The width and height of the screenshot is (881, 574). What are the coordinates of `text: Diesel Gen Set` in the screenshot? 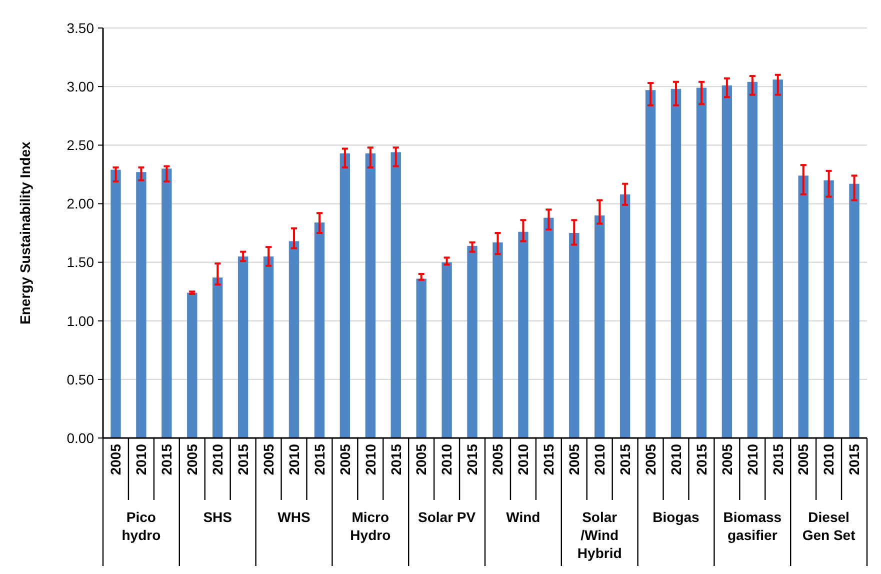 It's located at (829, 526).